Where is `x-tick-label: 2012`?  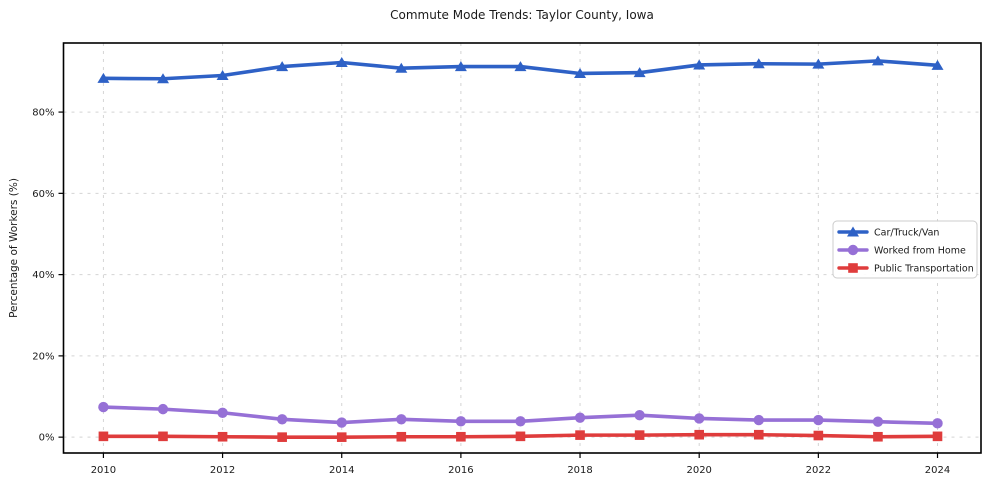 x-tick-label: 2012 is located at coordinates (222, 470).